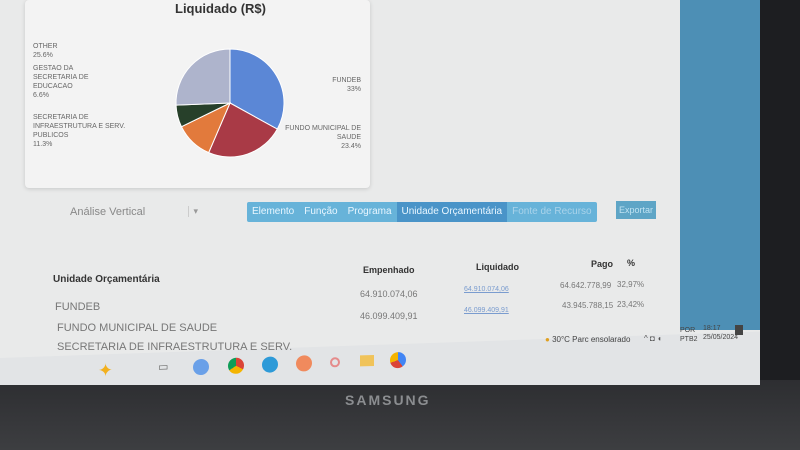  Describe the element at coordinates (588, 339) in the screenshot. I see `weather-widget: ● 30°C Parc ensolarado` at that location.